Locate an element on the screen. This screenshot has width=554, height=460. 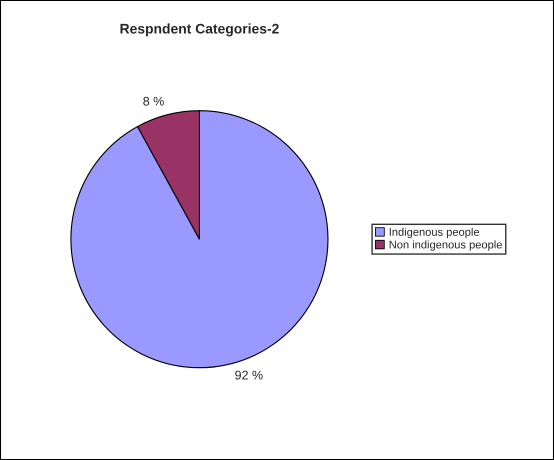
legend-label: Non indigenous people is located at coordinates (446, 245).